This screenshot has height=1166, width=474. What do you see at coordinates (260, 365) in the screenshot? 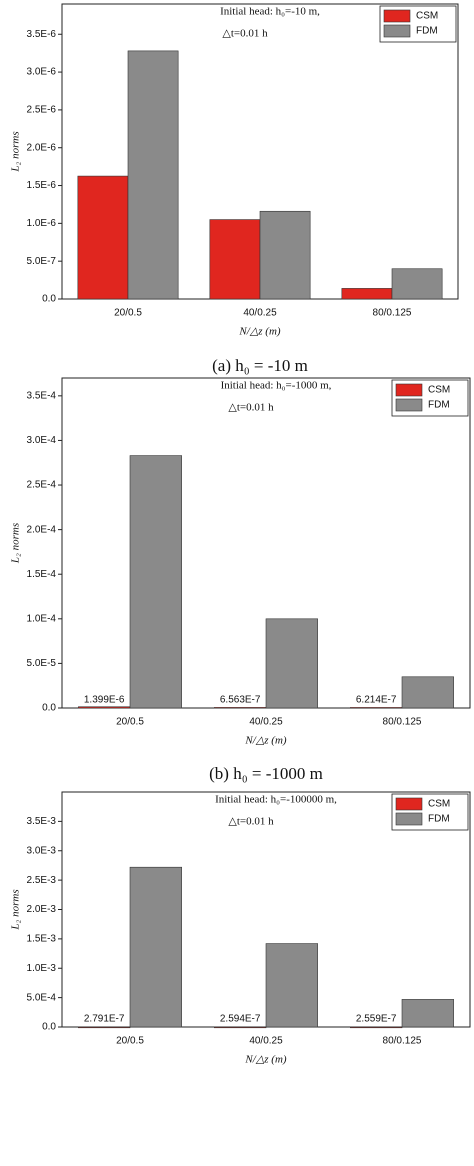
I see `caption: (a) h₀ = -10 m` at bounding box center [260, 365].